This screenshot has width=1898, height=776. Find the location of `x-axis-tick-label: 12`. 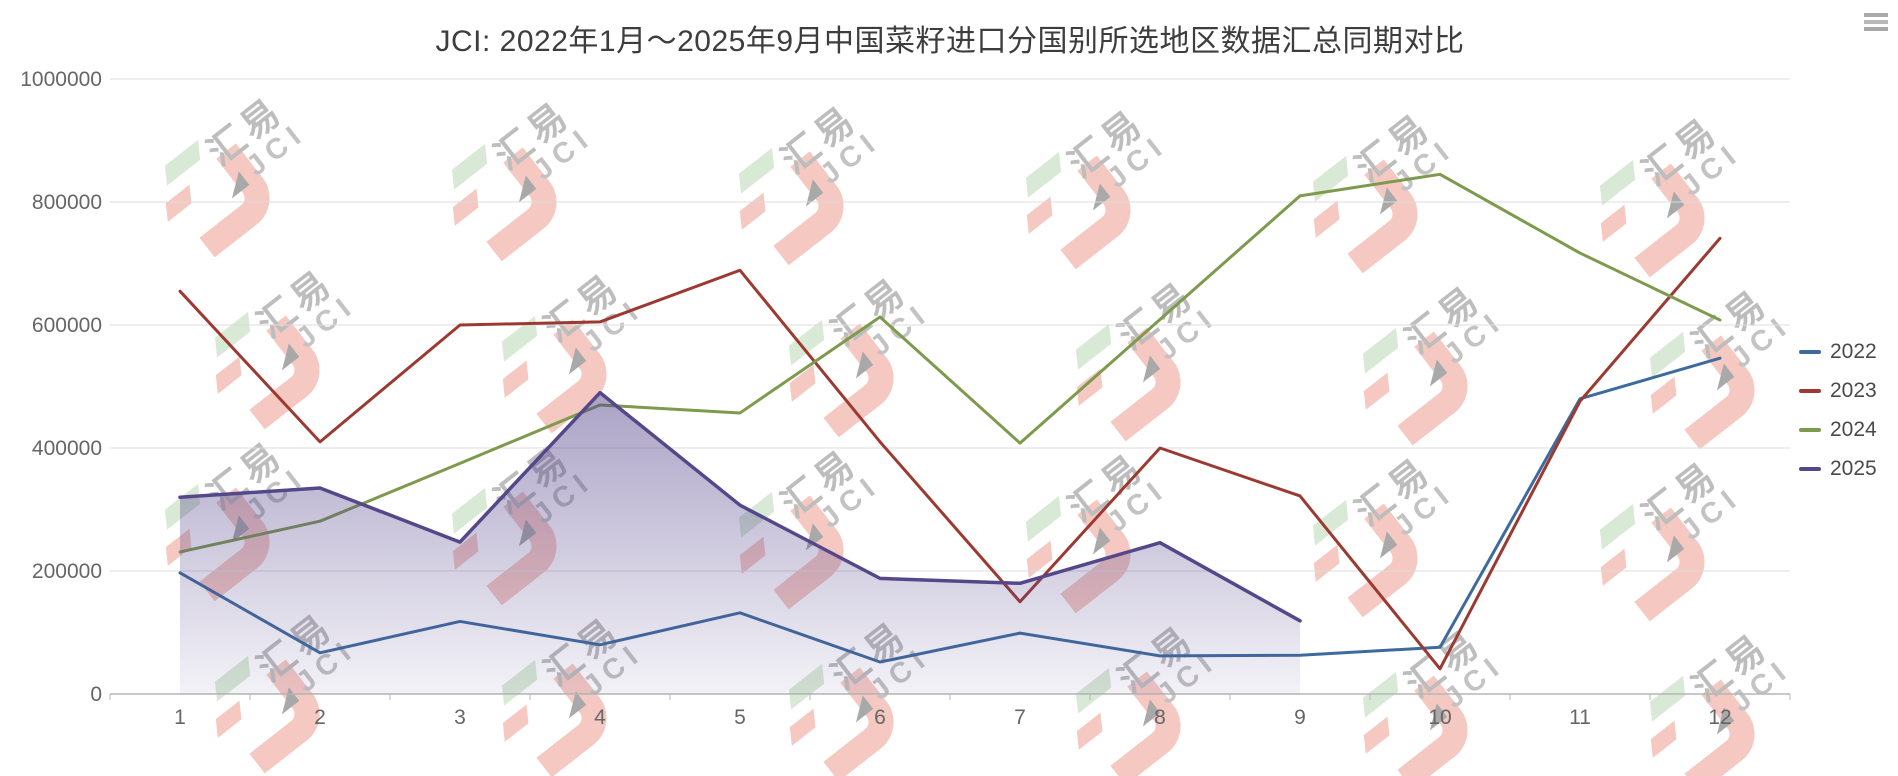

x-axis-tick-label: 12 is located at coordinates (1719, 717).